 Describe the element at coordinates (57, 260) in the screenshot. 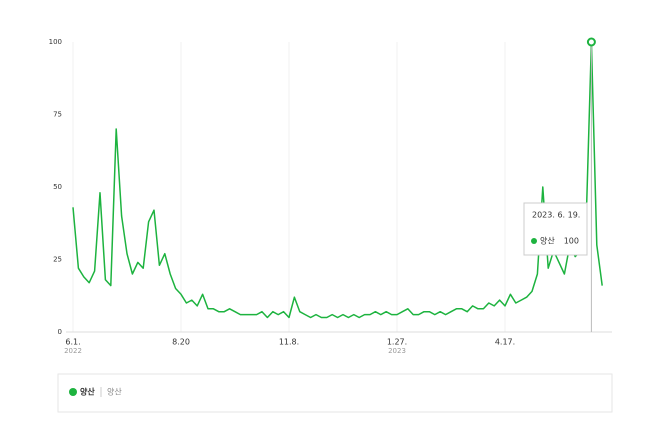

I see `y-tick-label: 25` at that location.